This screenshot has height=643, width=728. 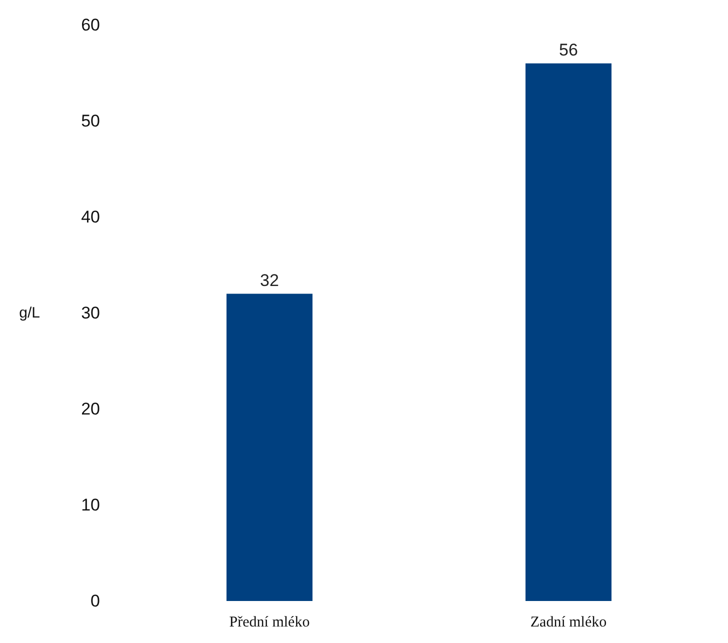 What do you see at coordinates (29, 313) in the screenshot?
I see `y-axis-title: g/L` at bounding box center [29, 313].